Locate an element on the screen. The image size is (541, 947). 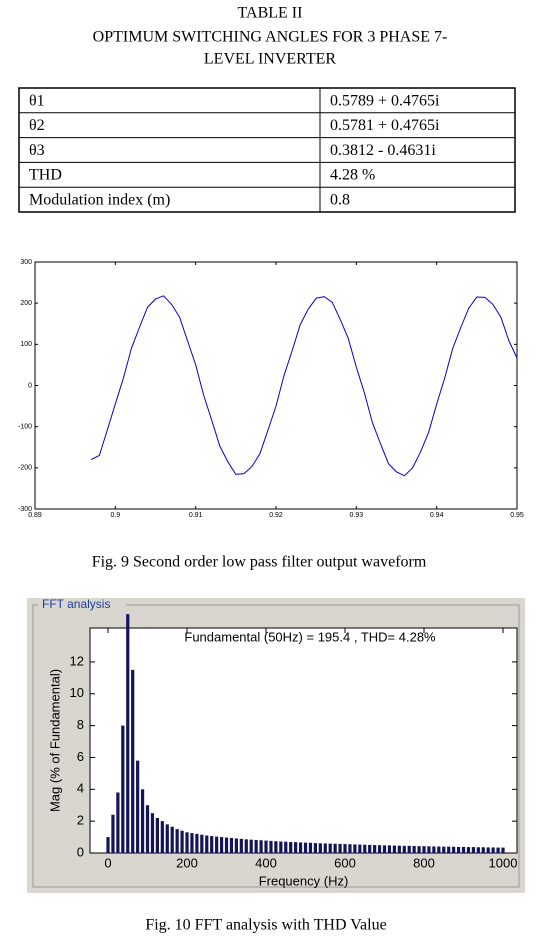
y-axis-label: Mag (% of Fundamental) is located at coordinates (54, 740).